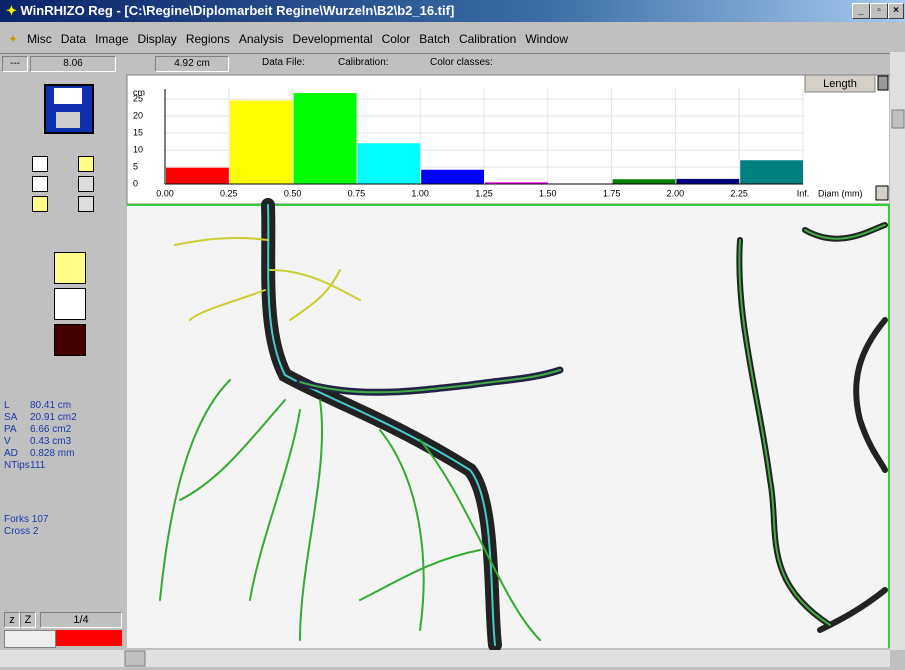  Describe the element at coordinates (612, 193) in the screenshot. I see `x-tick-label: 1.75` at that location.